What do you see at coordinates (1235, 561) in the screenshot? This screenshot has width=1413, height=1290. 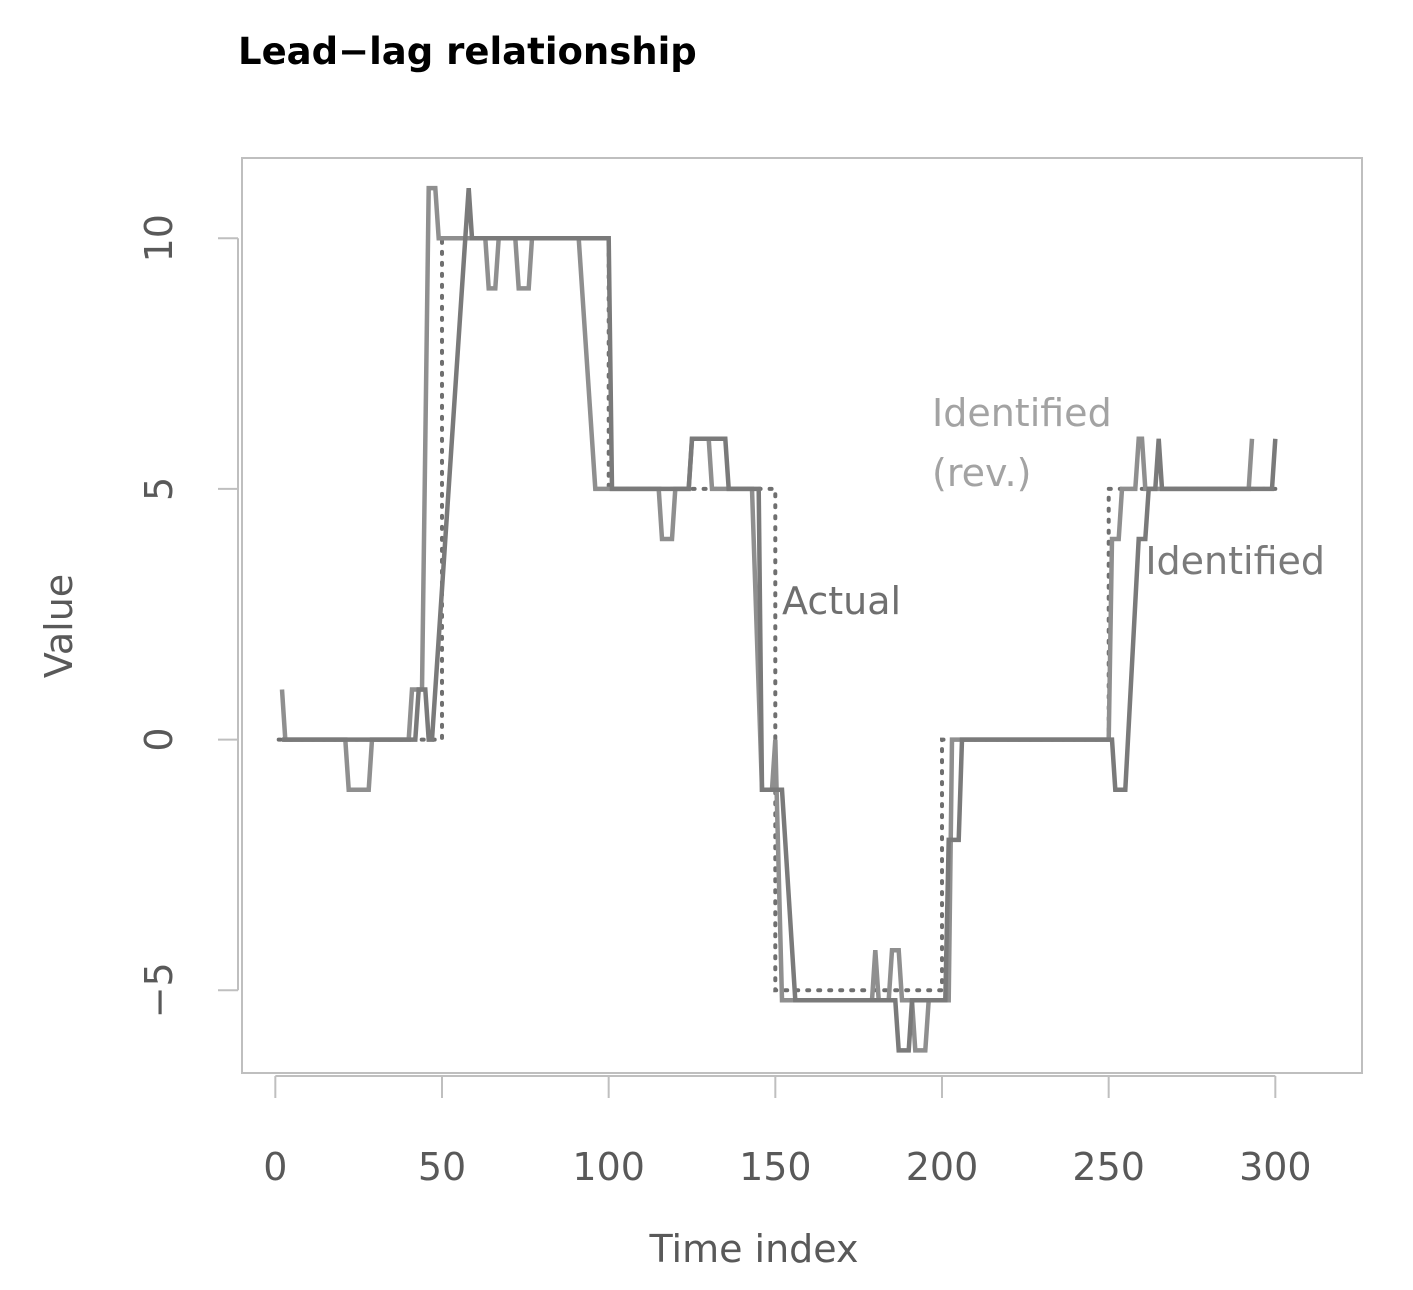 I see `series-annotation: Identified` at bounding box center [1235, 561].